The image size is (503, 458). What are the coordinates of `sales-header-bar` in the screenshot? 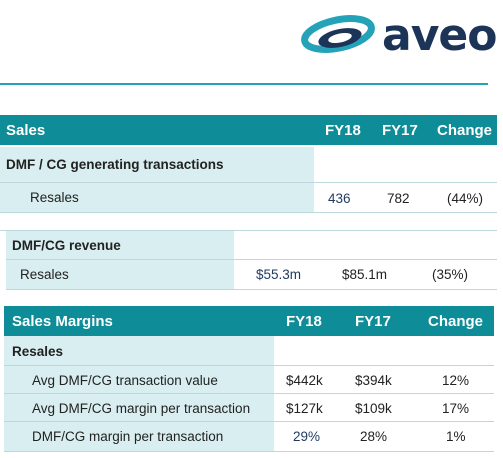 It's located at (248, 130).